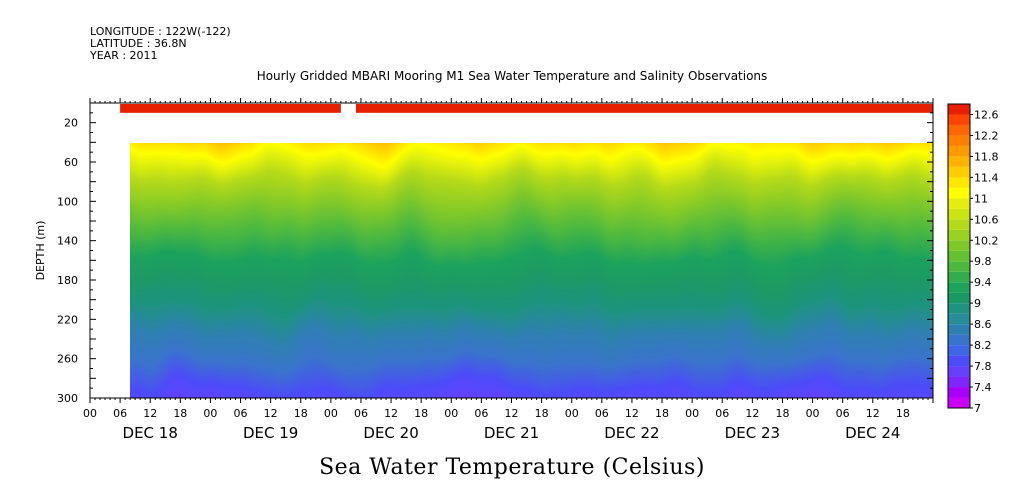  I want to click on y-tick-label: 100, so click(67, 201).